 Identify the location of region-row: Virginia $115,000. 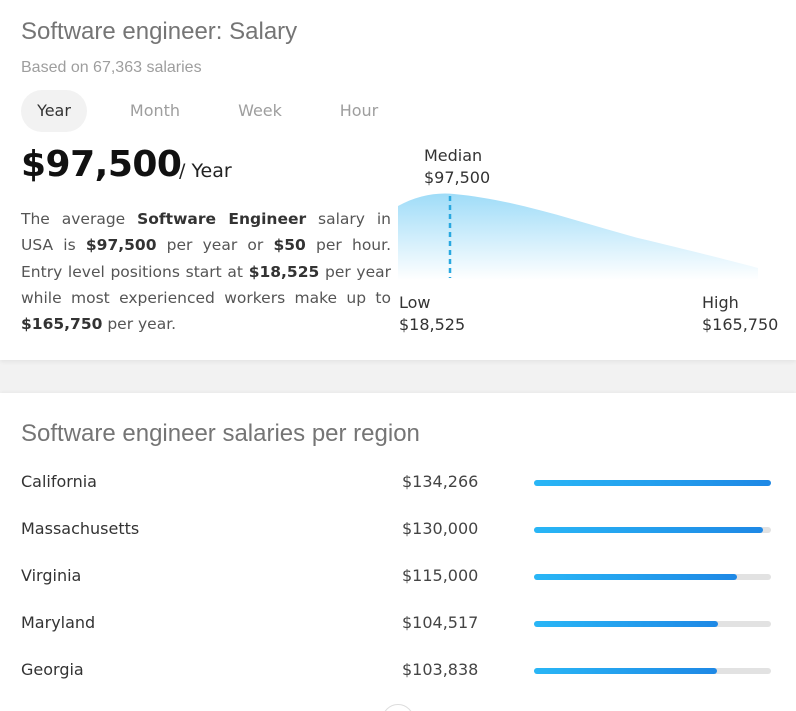
(398, 577).